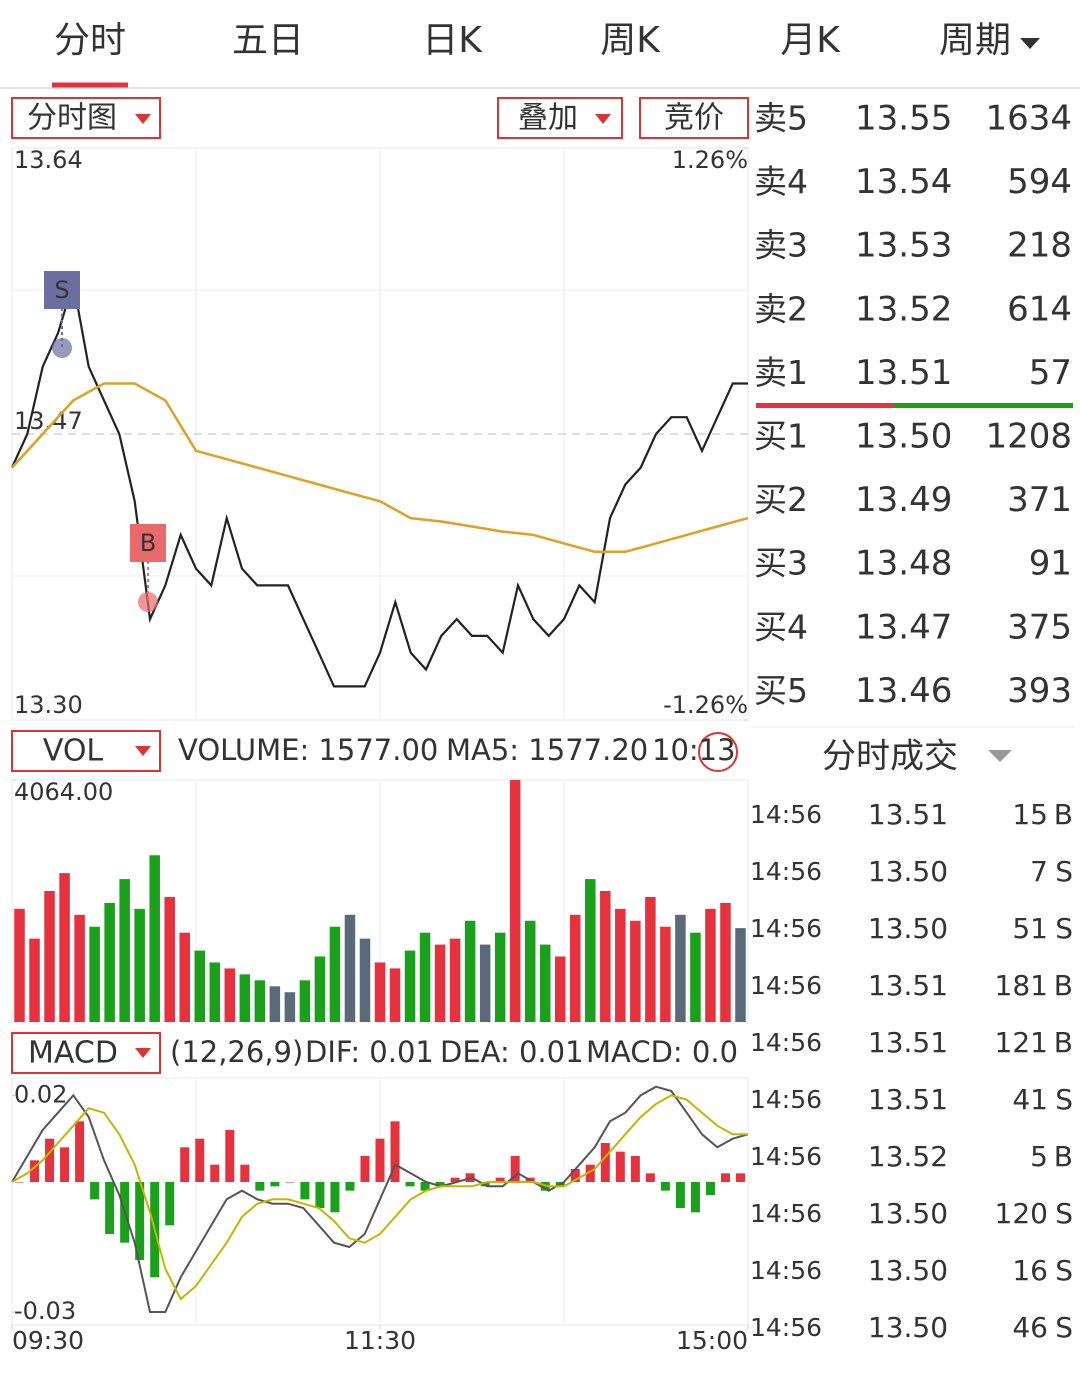 The height and width of the screenshot is (1375, 1080). I want to click on auction-box, so click(694, 118).